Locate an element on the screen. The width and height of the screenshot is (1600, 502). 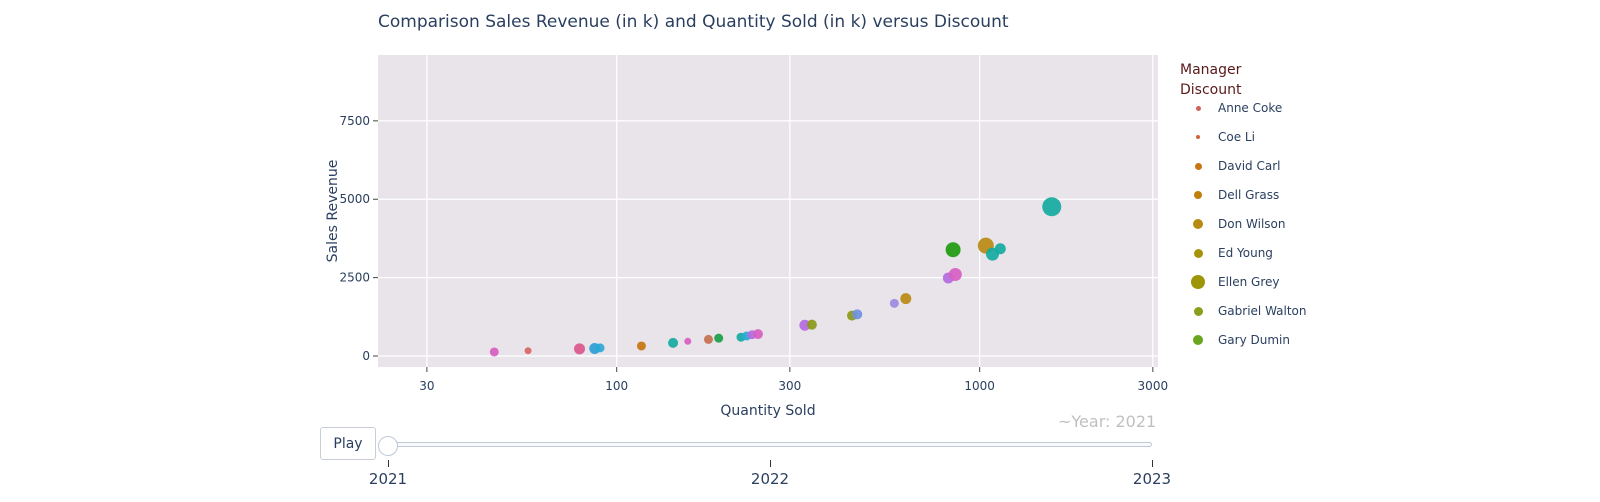
legend-item: Gabriel Walton is located at coordinates (1240, 311).